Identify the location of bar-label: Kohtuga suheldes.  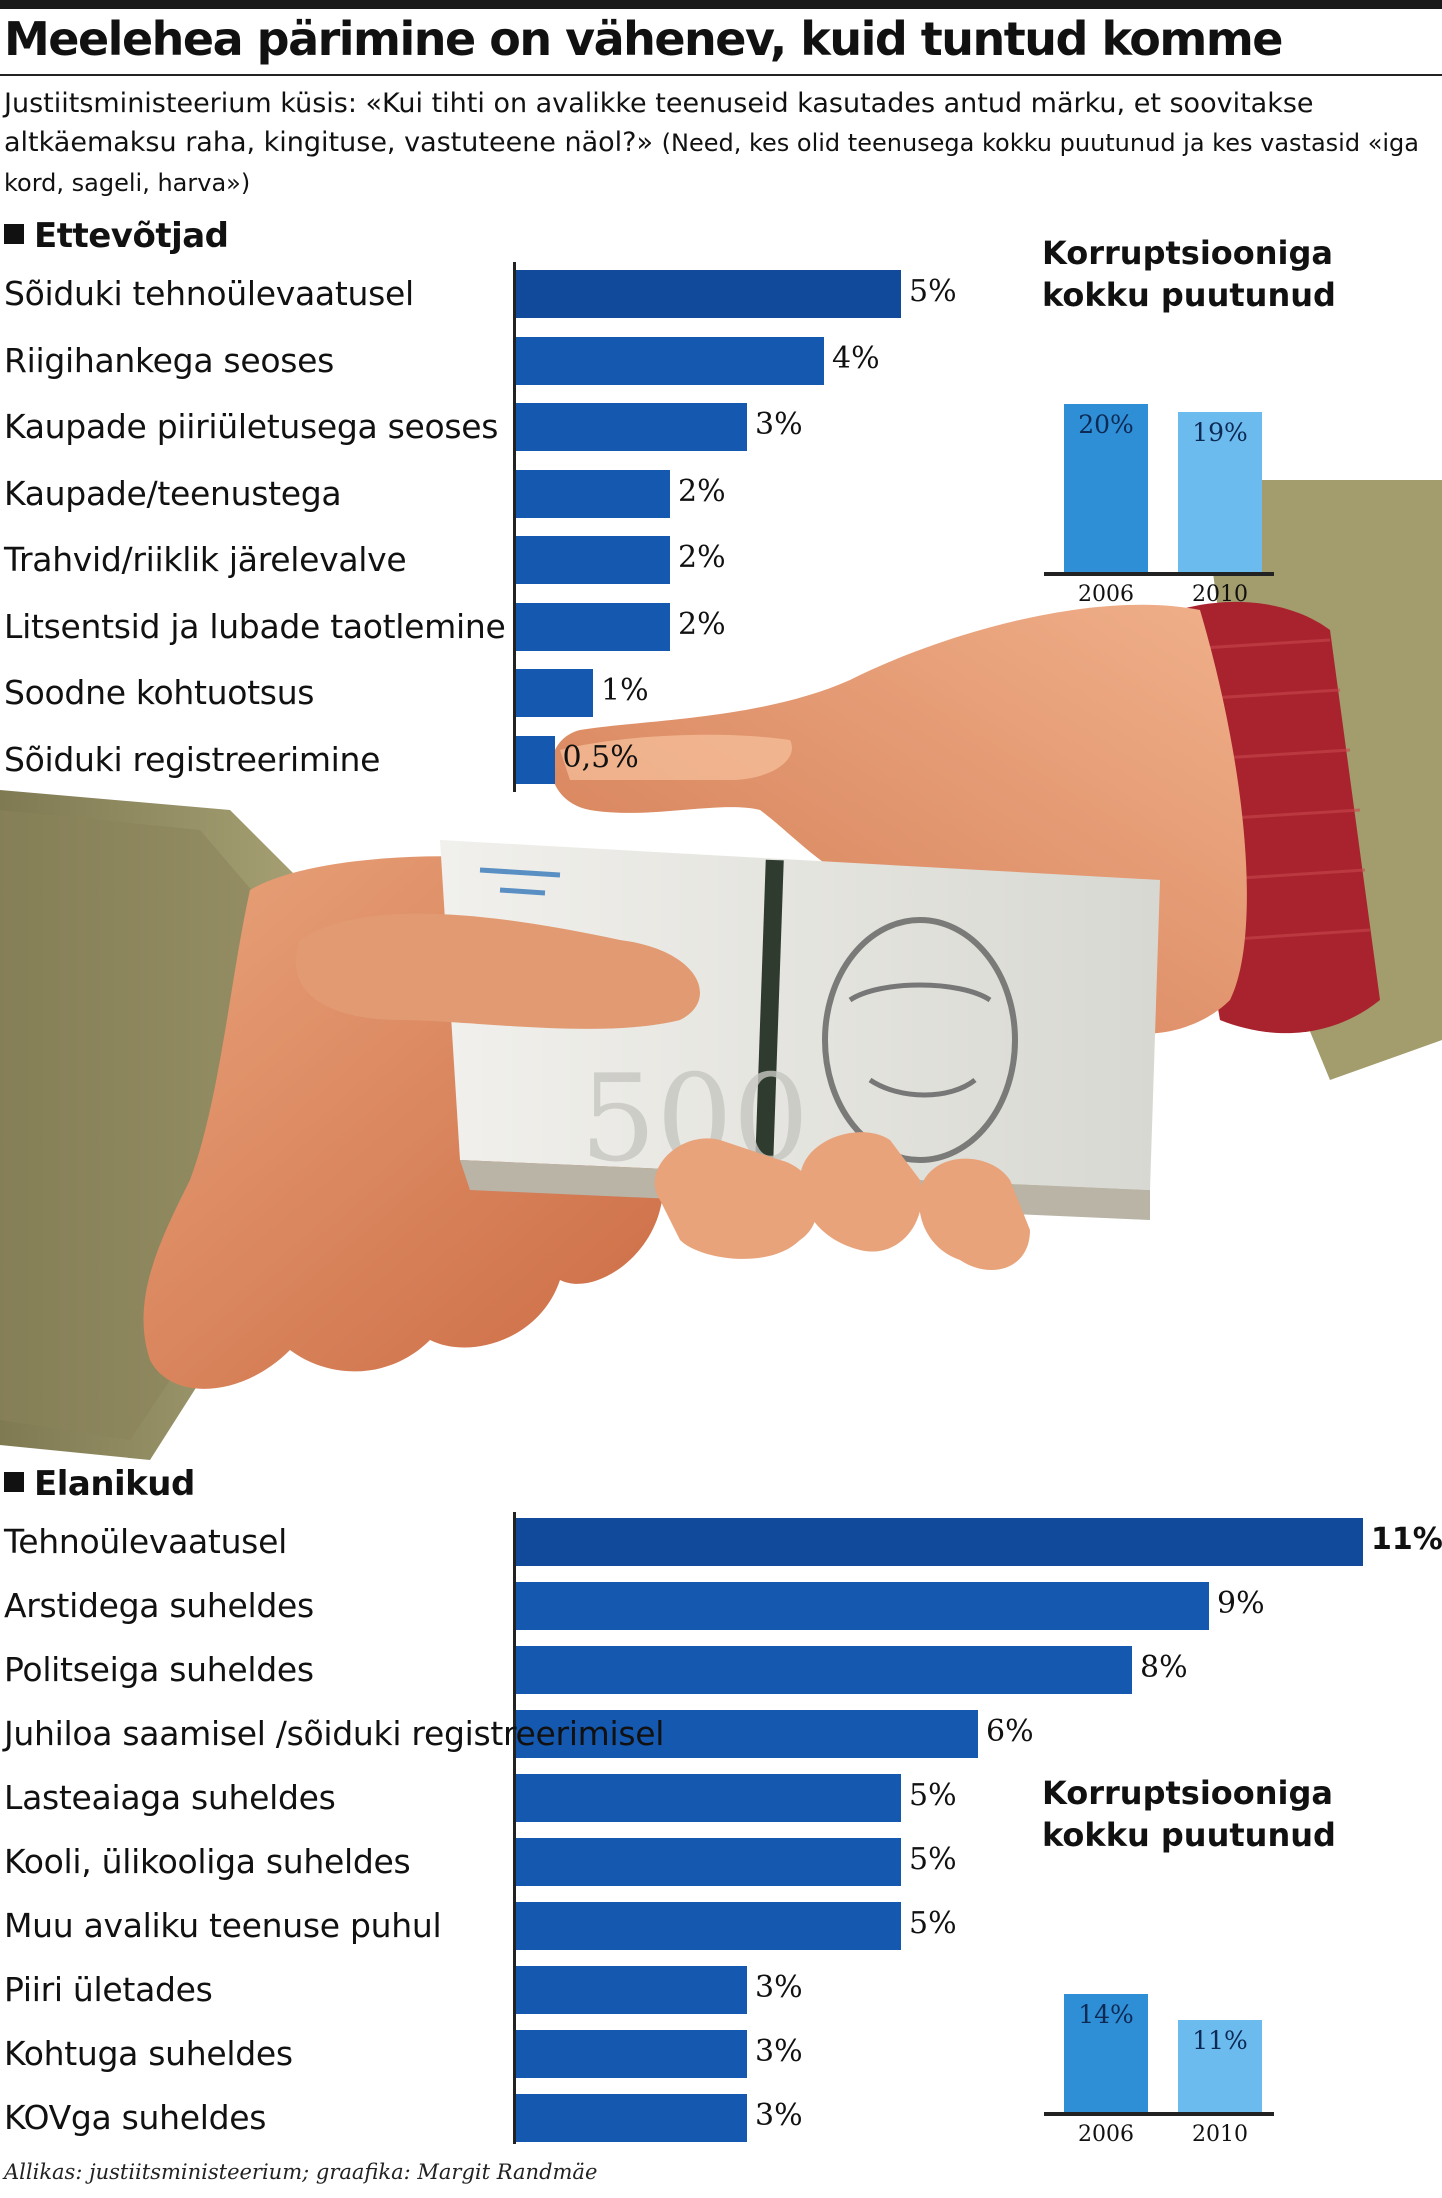
(148, 2053).